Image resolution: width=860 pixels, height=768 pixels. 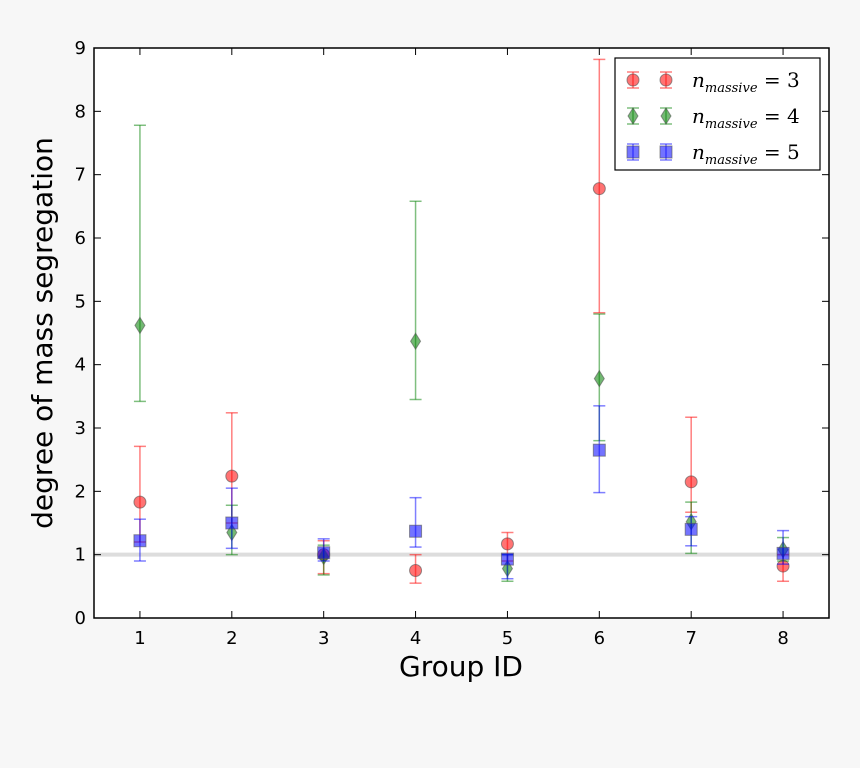 What do you see at coordinates (80, 175) in the screenshot?
I see `y-tick-label: 7` at bounding box center [80, 175].